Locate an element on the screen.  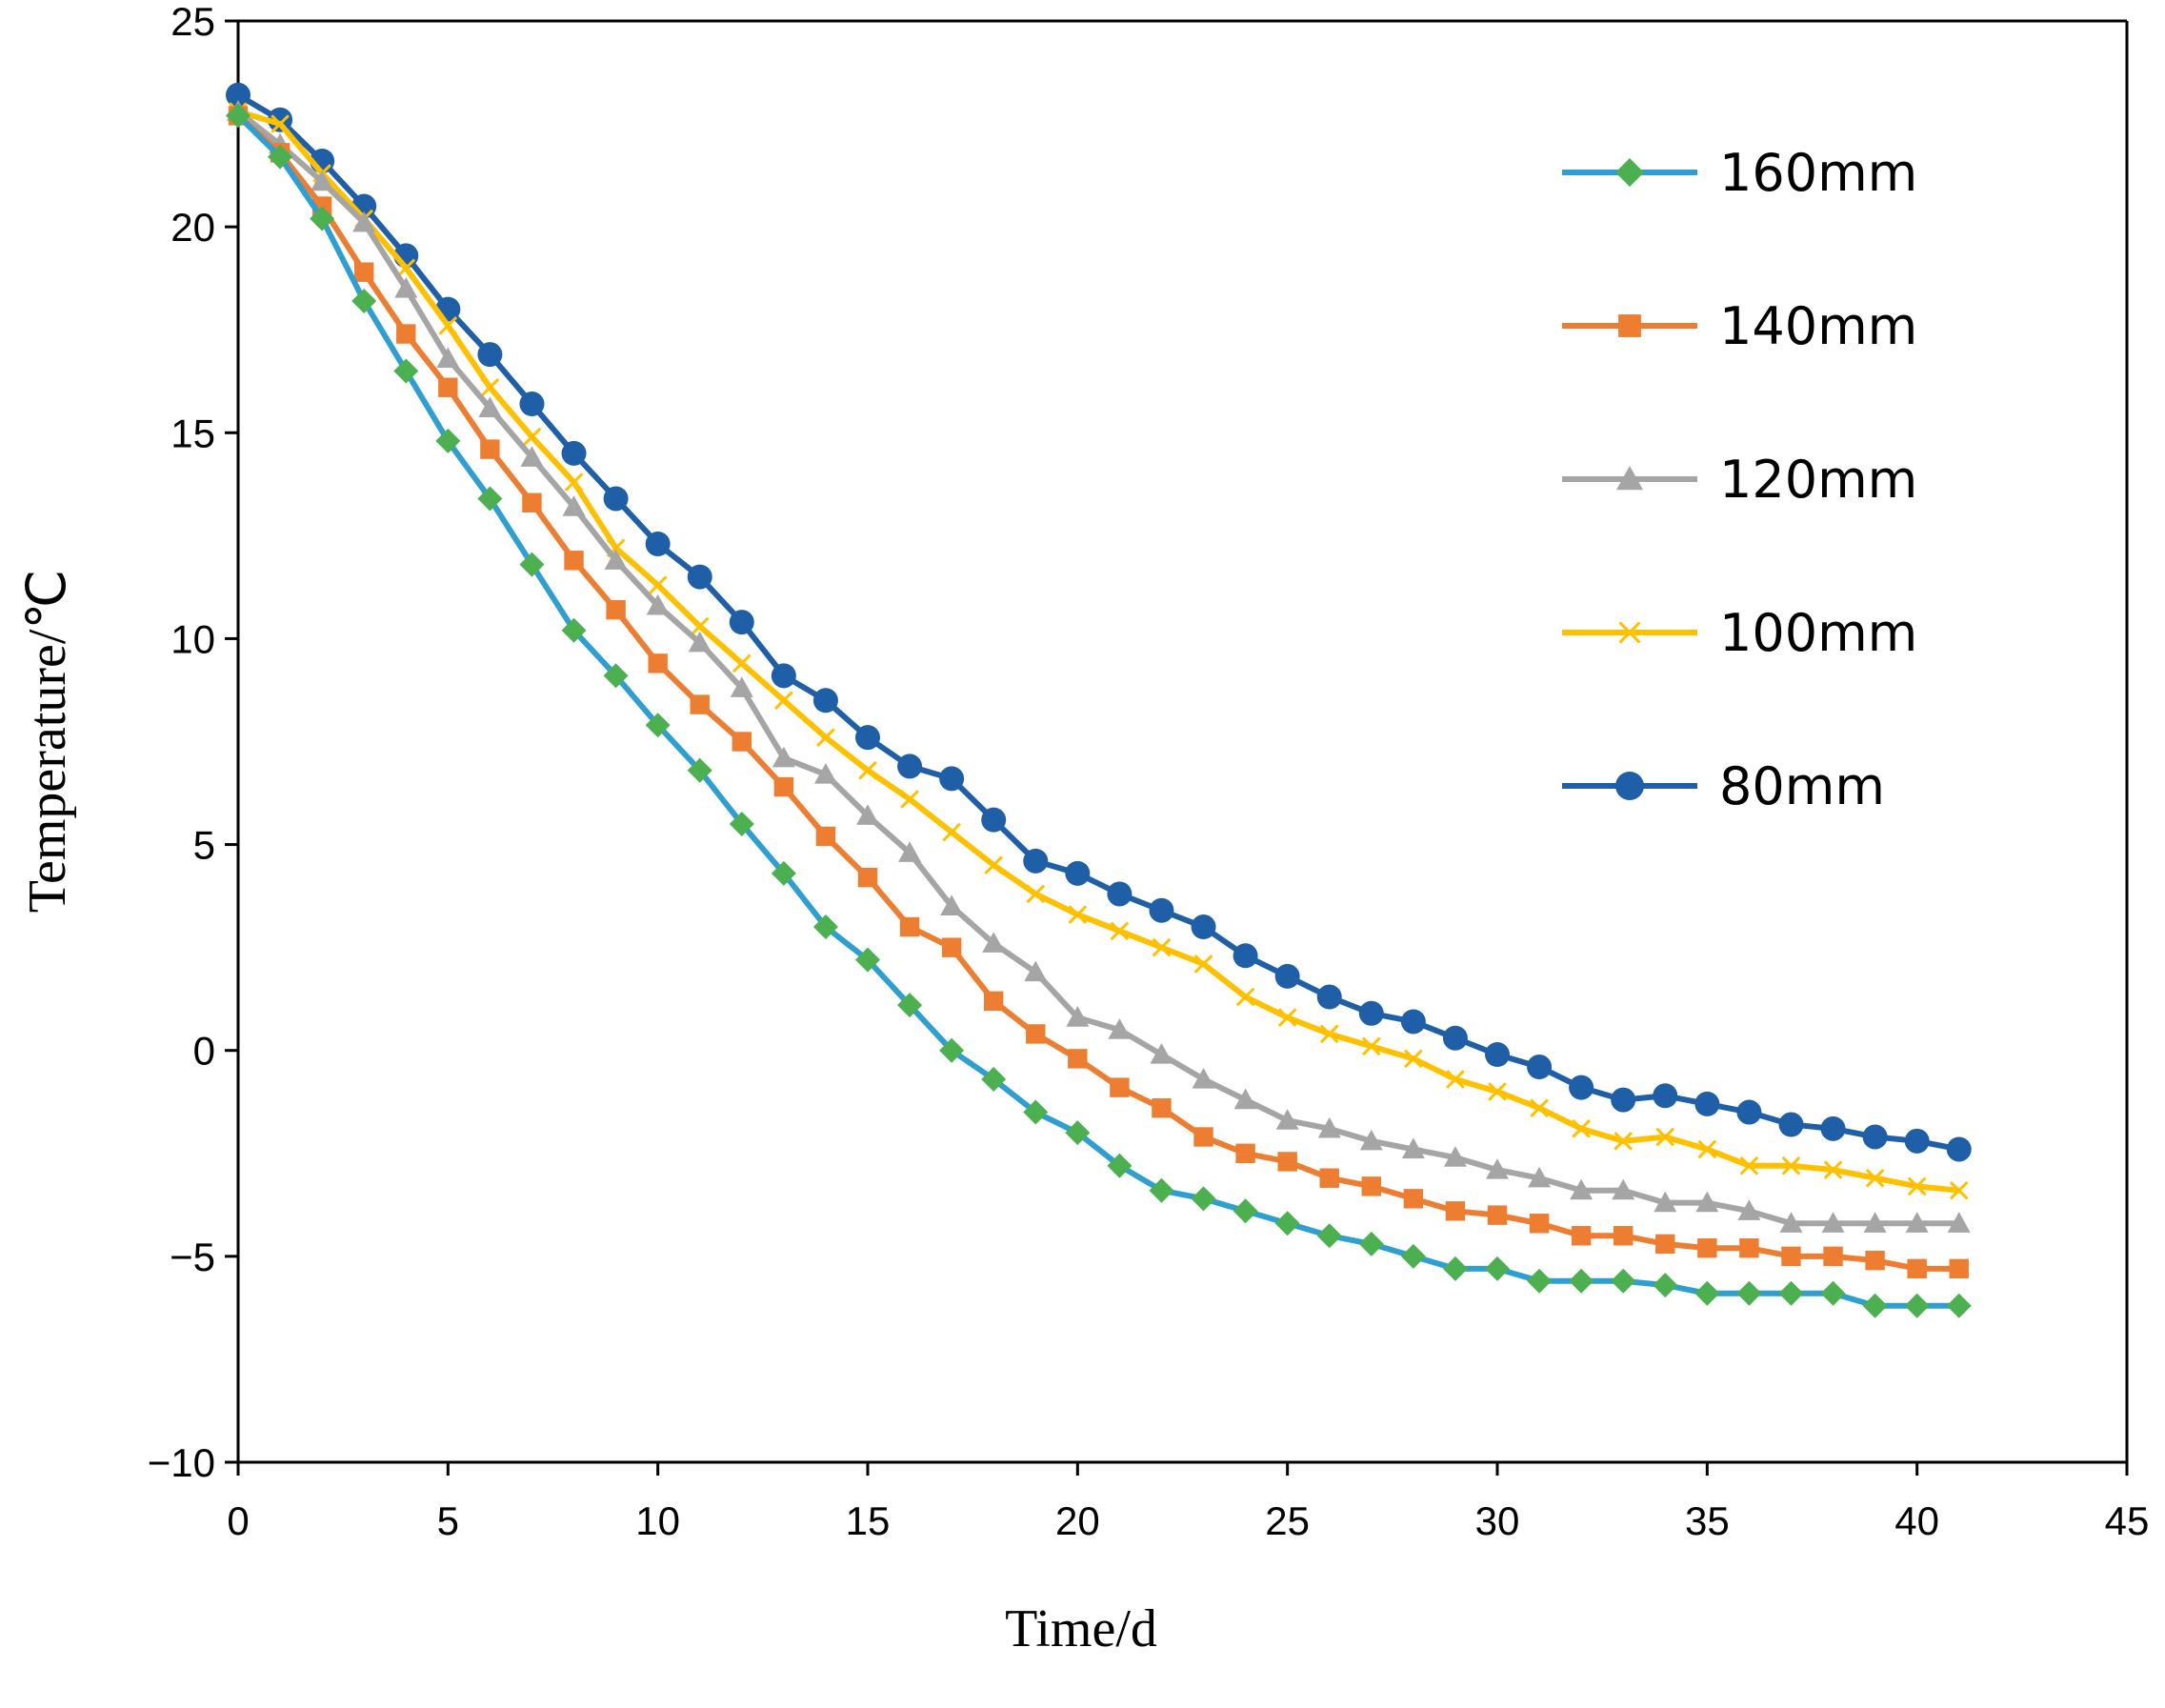
x-axis-title: Time/d is located at coordinates (1081, 1629).